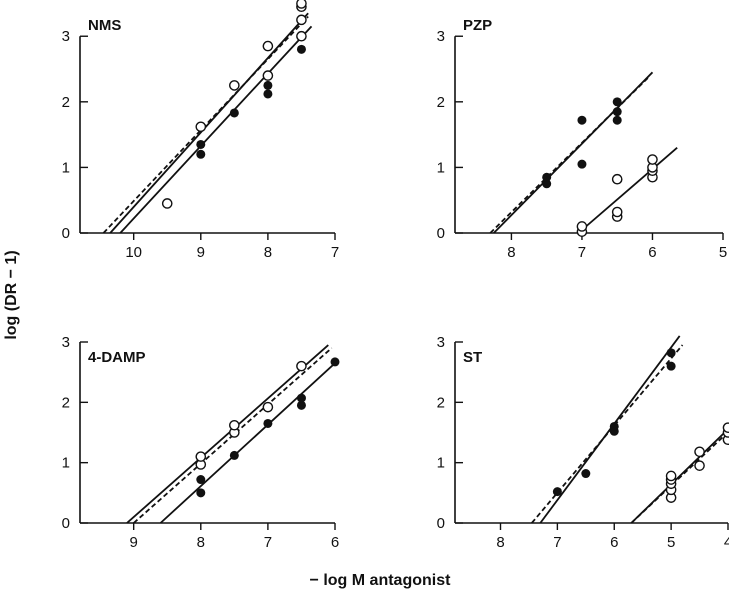 The image size is (729, 591). I want to click on panel-title: ST, so click(472, 357).